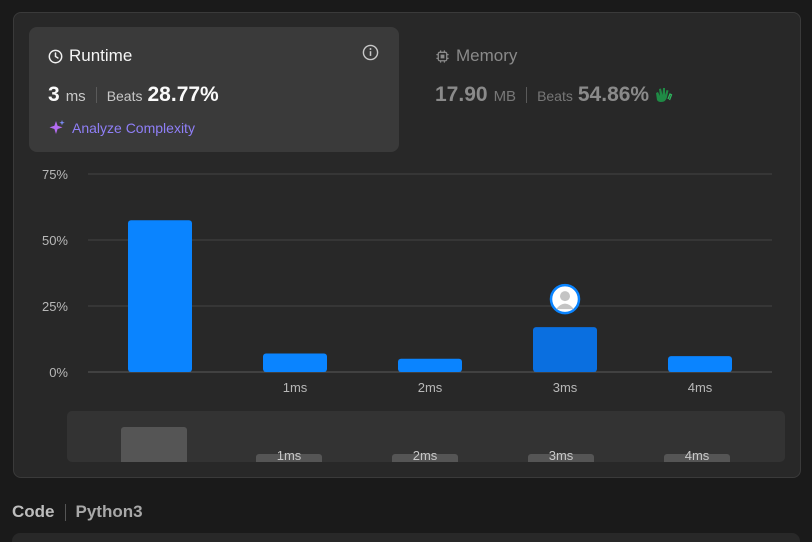 This screenshot has width=812, height=542. What do you see at coordinates (697, 455) in the screenshot?
I see `range-bar-label: 4ms` at bounding box center [697, 455].